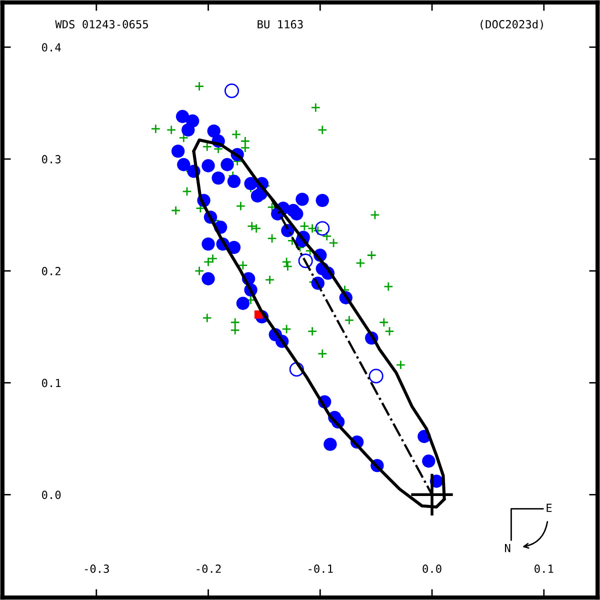  Describe the element at coordinates (96, 568) in the screenshot. I see `x-tick-label: -0.3` at that location.